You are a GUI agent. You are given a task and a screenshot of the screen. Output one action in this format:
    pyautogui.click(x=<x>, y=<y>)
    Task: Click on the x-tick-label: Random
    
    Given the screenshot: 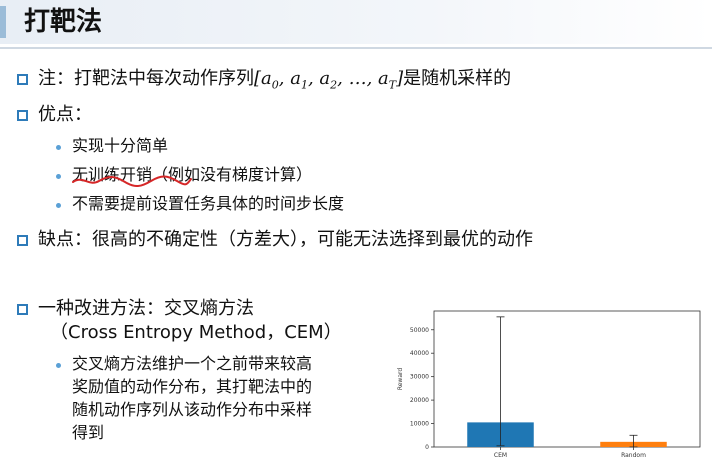 What is the action you would take?
    pyautogui.click(x=633, y=455)
    